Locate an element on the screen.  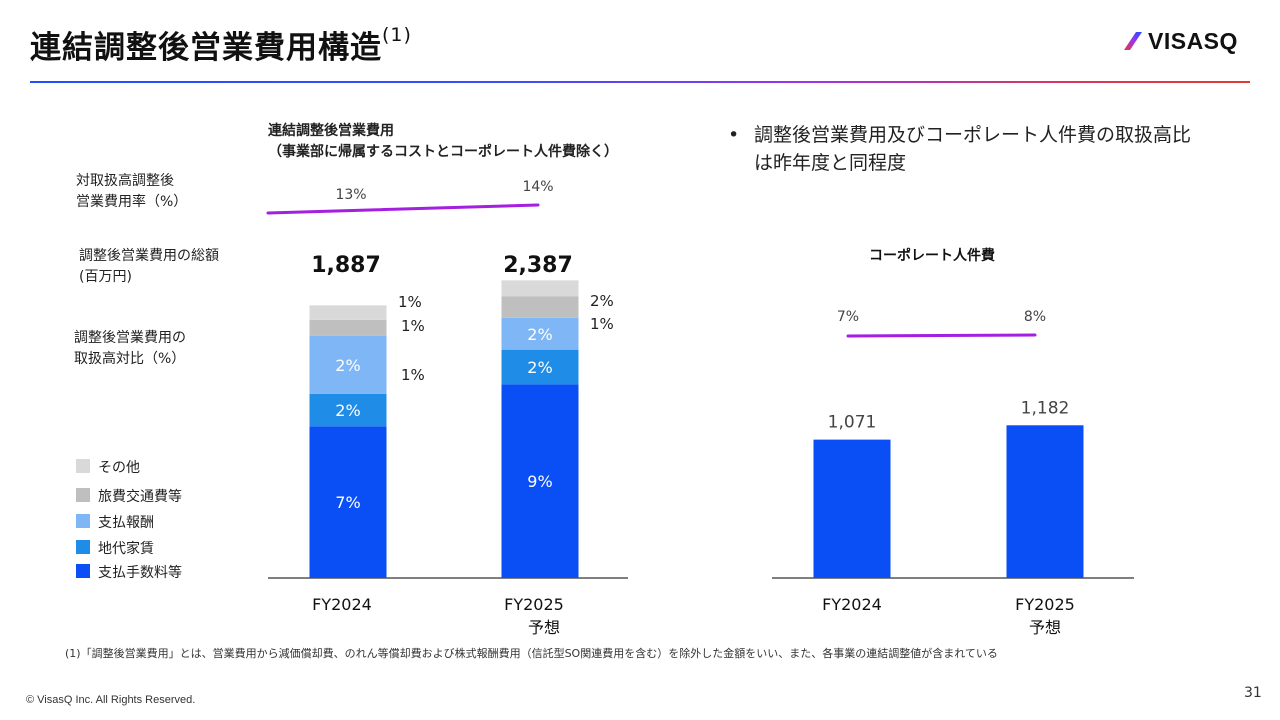
segment-label: 7% is located at coordinates (347, 502).